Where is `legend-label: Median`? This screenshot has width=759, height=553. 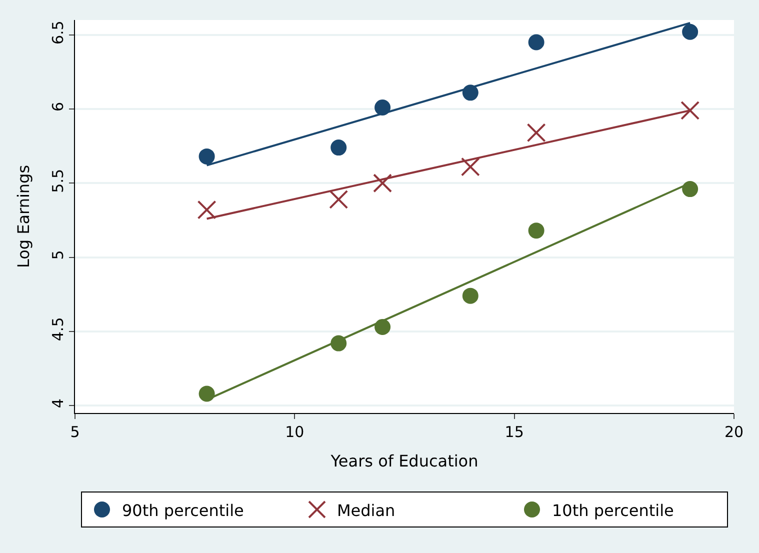 legend-label: Median is located at coordinates (366, 510).